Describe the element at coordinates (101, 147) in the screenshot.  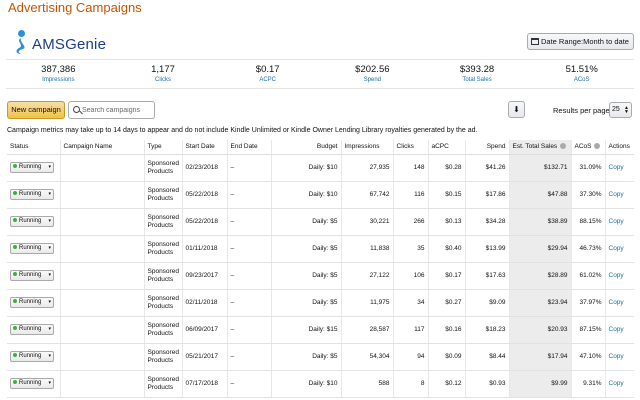
I see `col-campaign-name: Campaign Name` at that location.